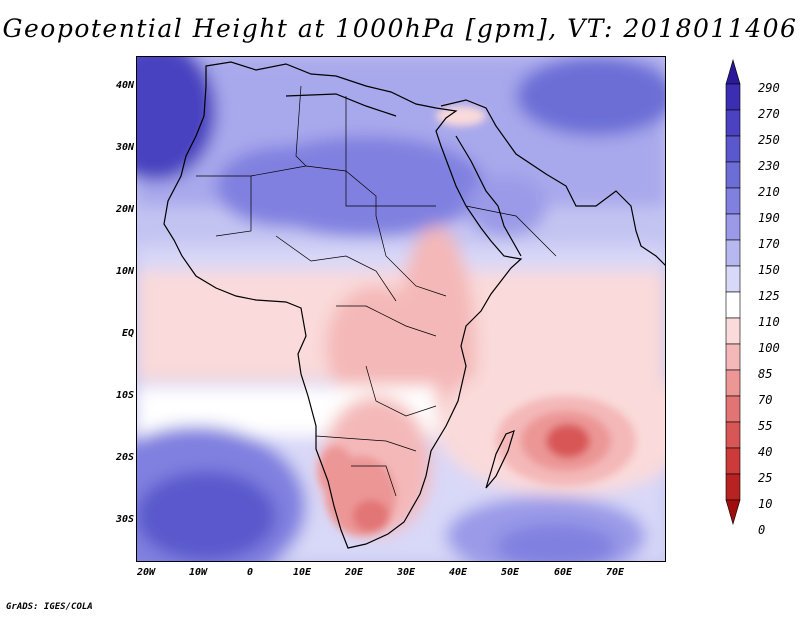 Image resolution: width=800 pixels, height=618 pixels. Describe the element at coordinates (765, 374) in the screenshot. I see `colorbar-label-85: 85` at that location.